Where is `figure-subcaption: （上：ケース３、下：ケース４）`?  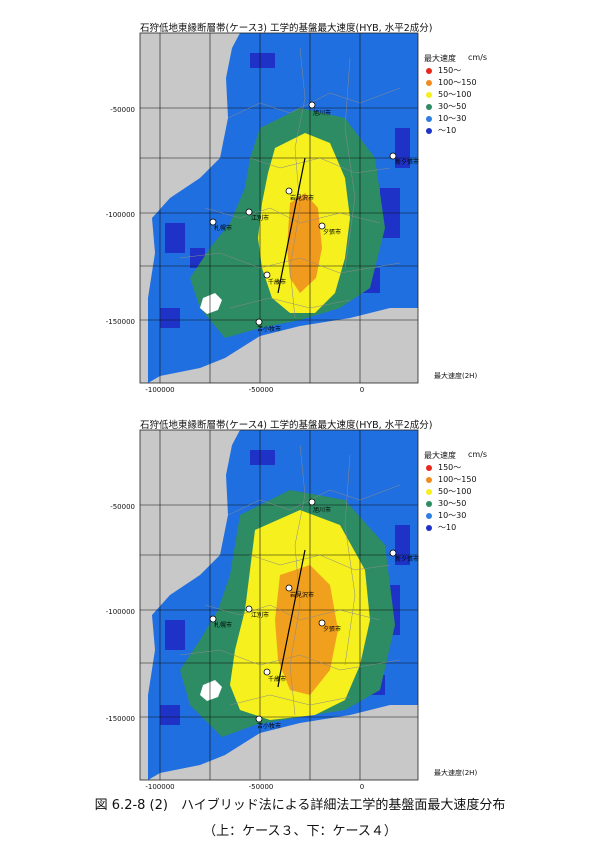
figure-subcaption: （上：ケース３、下：ケース４） is located at coordinates (300, 831).